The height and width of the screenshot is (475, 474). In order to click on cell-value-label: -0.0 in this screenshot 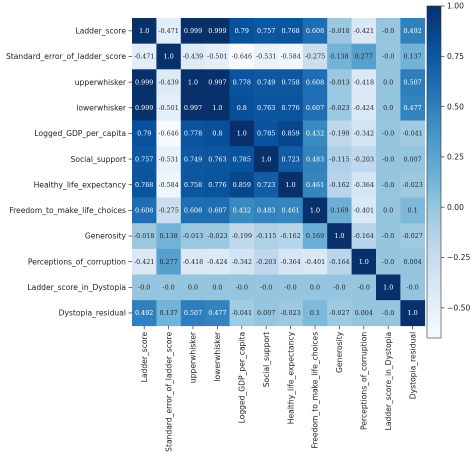, I will do `click(339, 288)`.